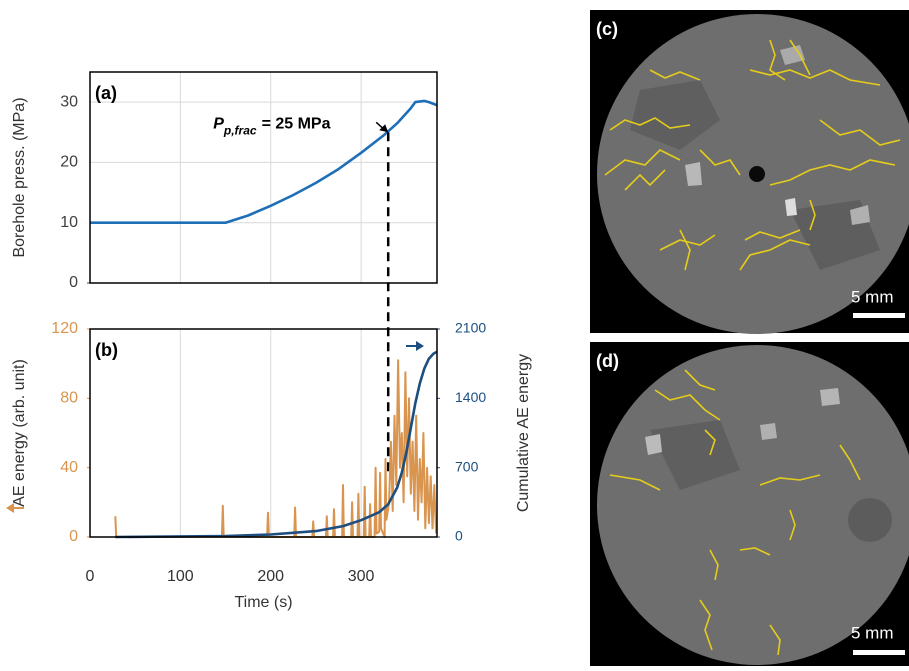 This screenshot has height=671, width=909. What do you see at coordinates (69, 162) in the screenshot?
I see `y-tick-label: 20` at bounding box center [69, 162].